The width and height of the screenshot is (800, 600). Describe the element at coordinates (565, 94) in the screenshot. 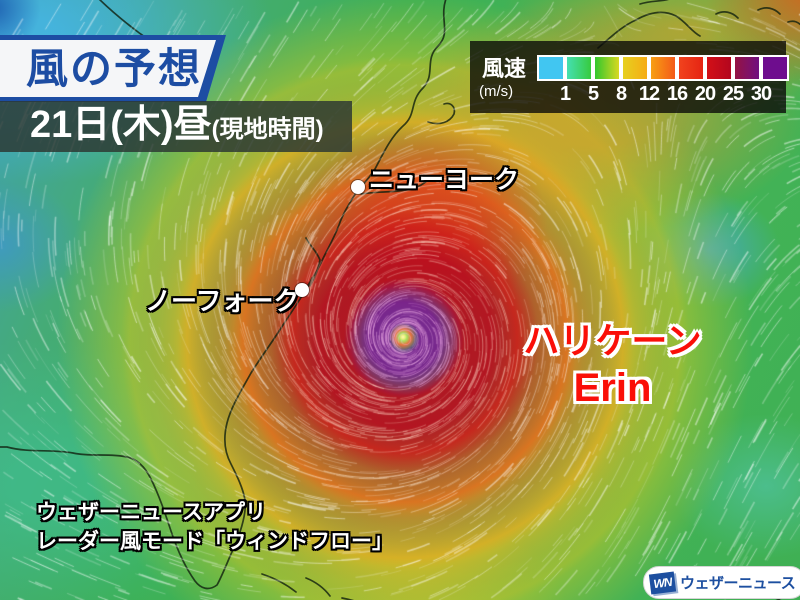

I see `legend-tick: 1` at that location.